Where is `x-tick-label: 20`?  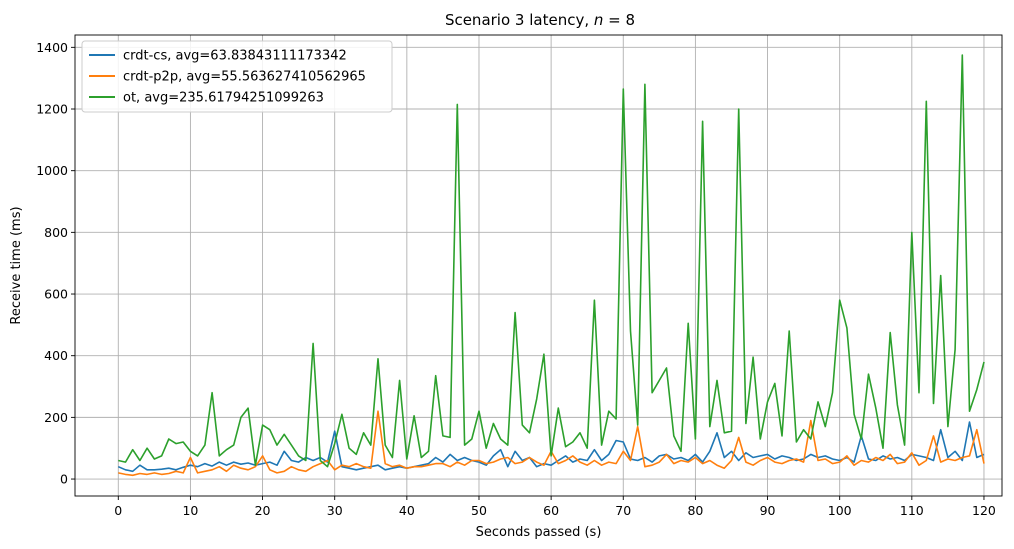
x-tick-label: 20 is located at coordinates (263, 510).